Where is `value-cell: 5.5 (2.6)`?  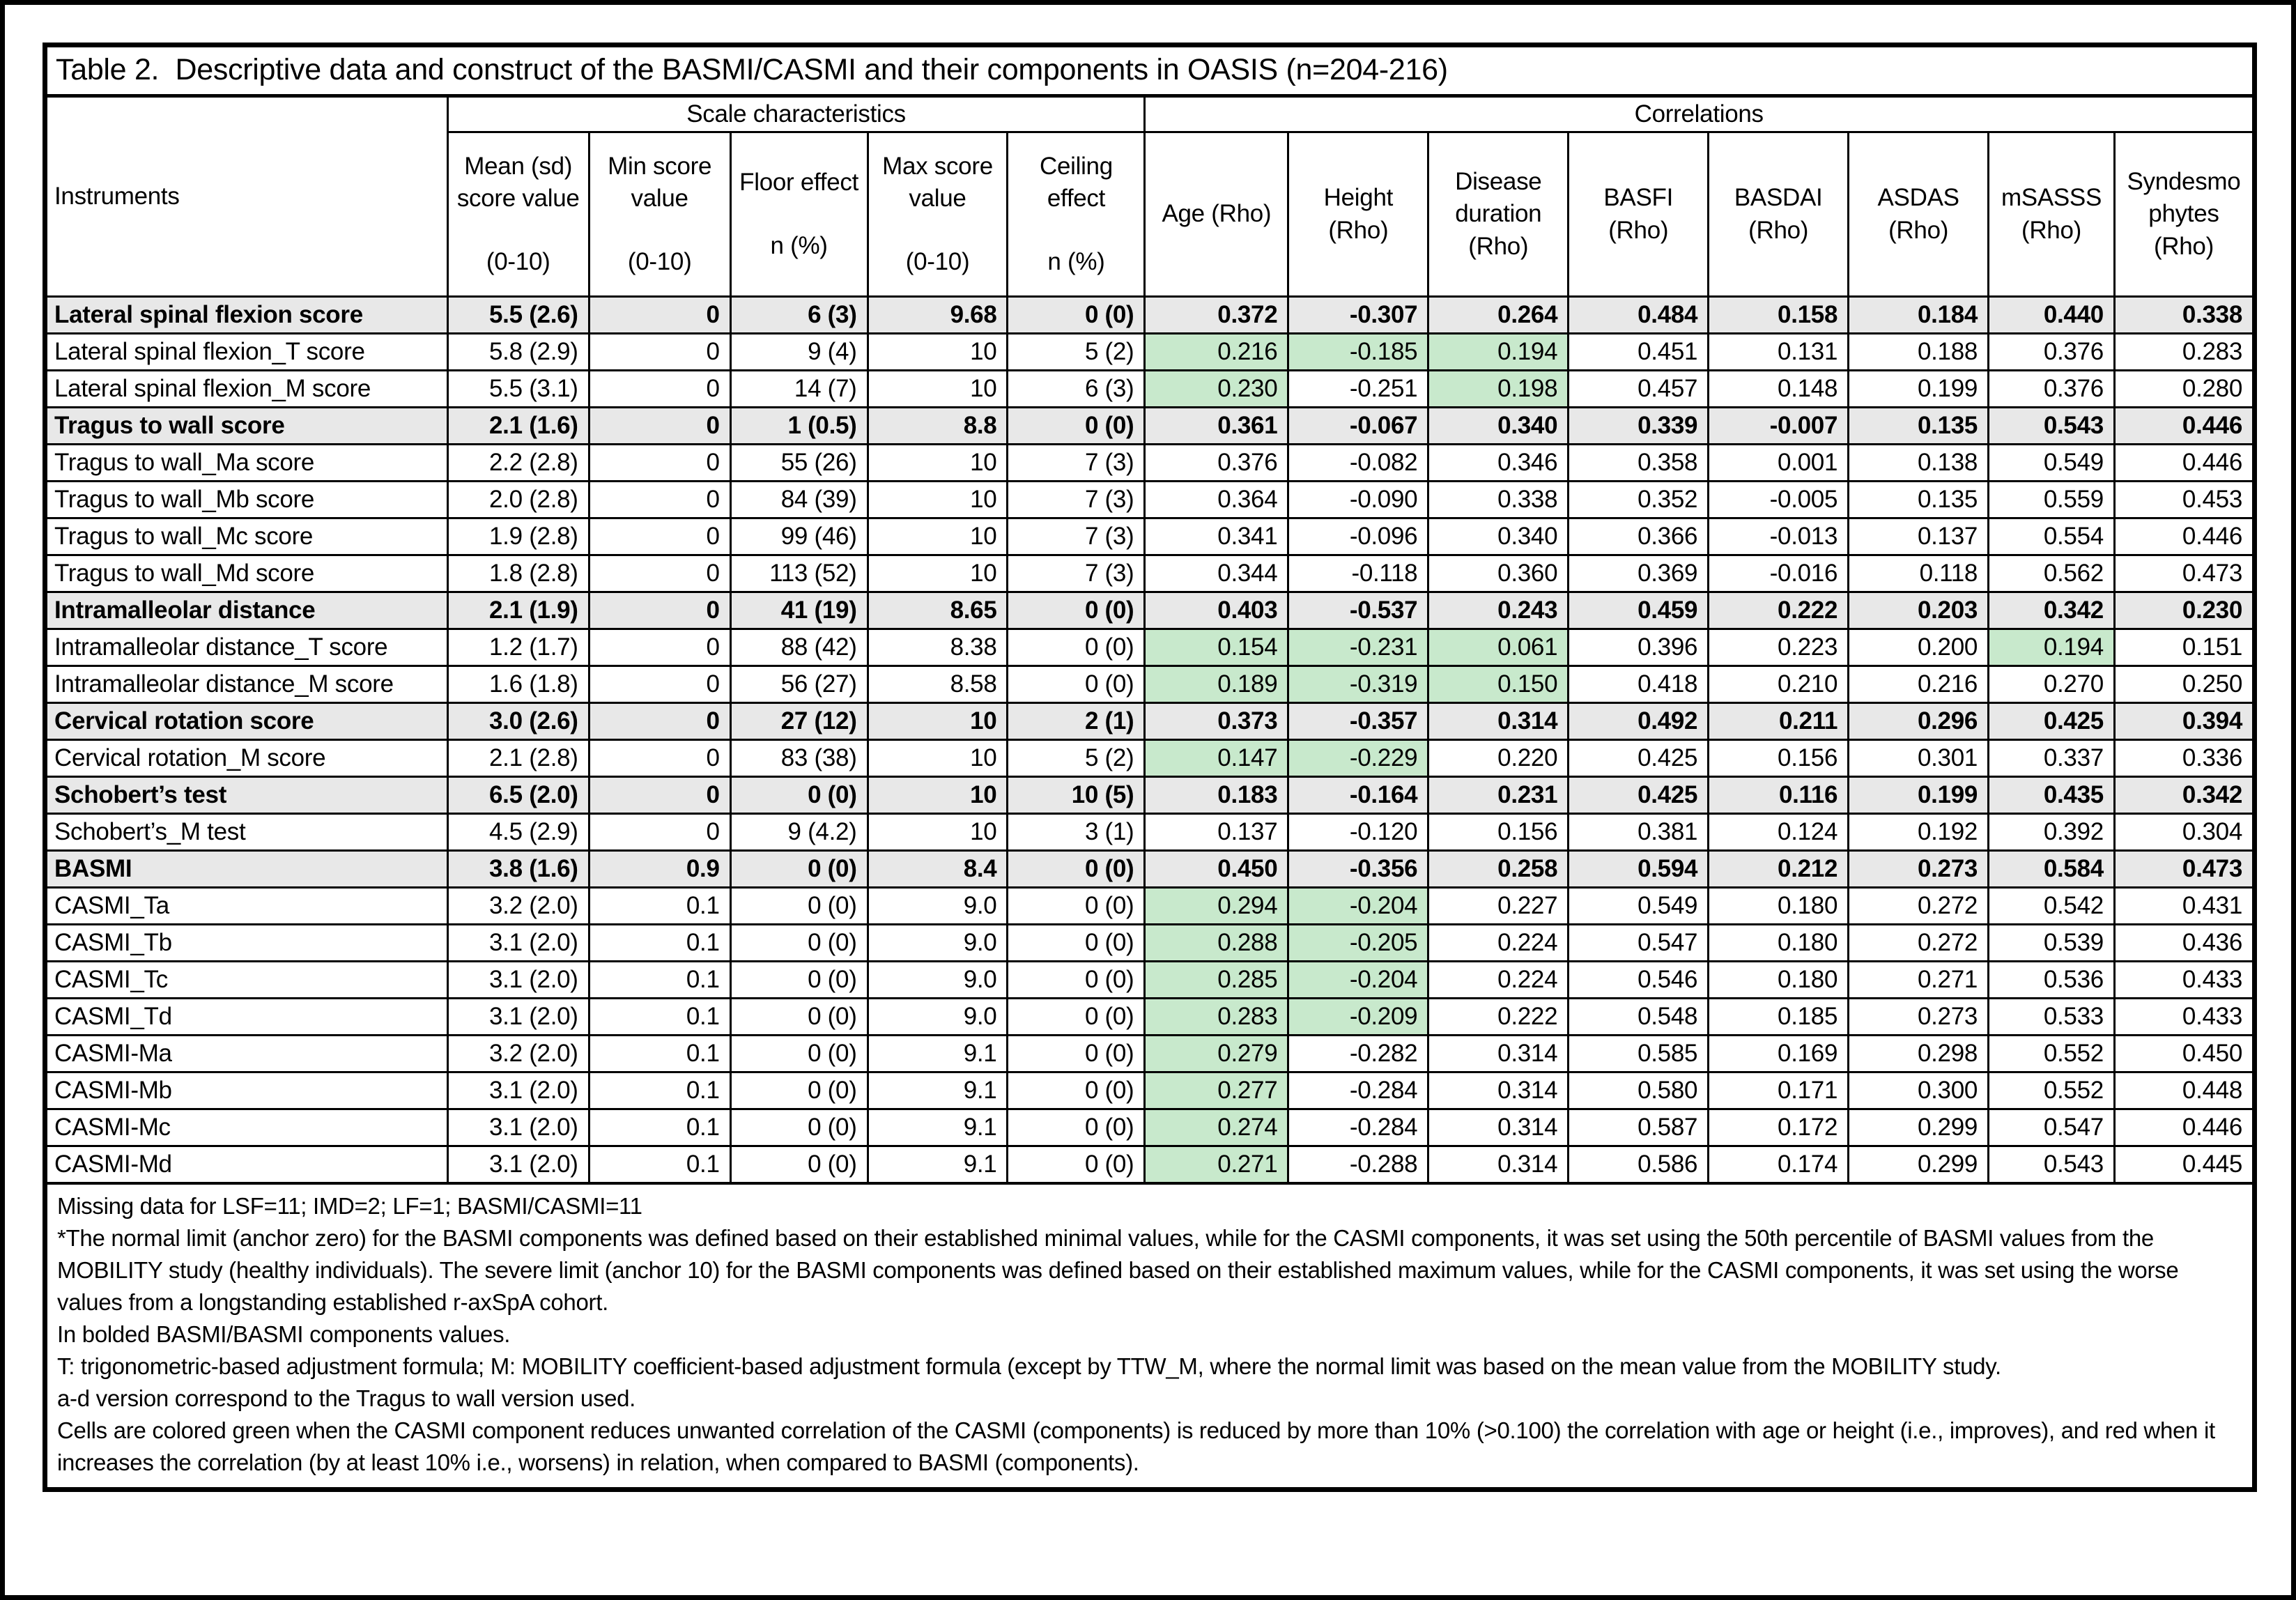
value-cell: 5.5 (2.6) is located at coordinates (518, 314).